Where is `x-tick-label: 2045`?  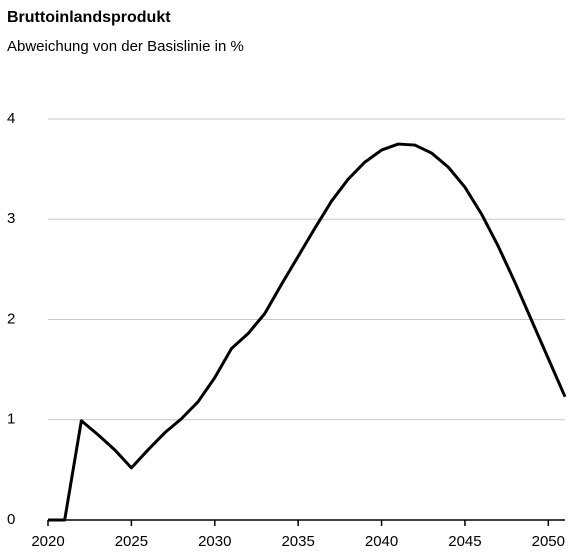 x-tick-label: 2045 is located at coordinates (464, 541).